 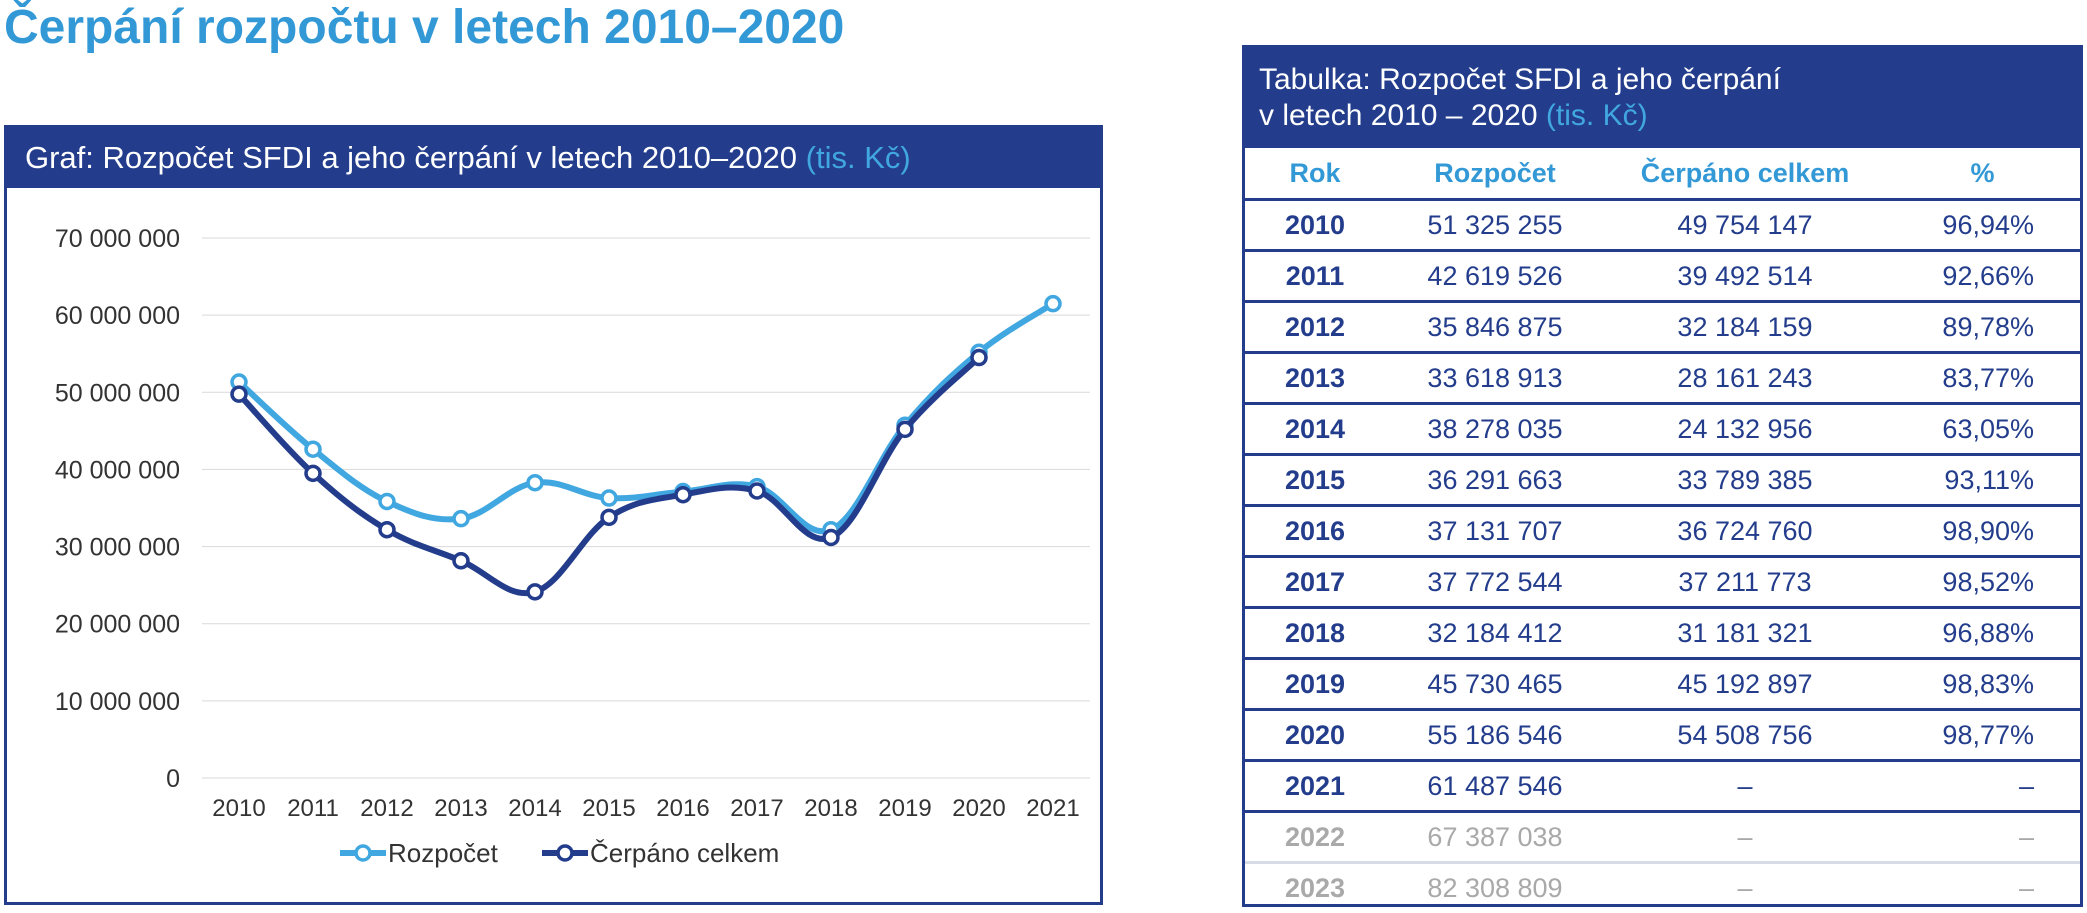 I want to click on x-tick-label: 2017, so click(x=756, y=808).